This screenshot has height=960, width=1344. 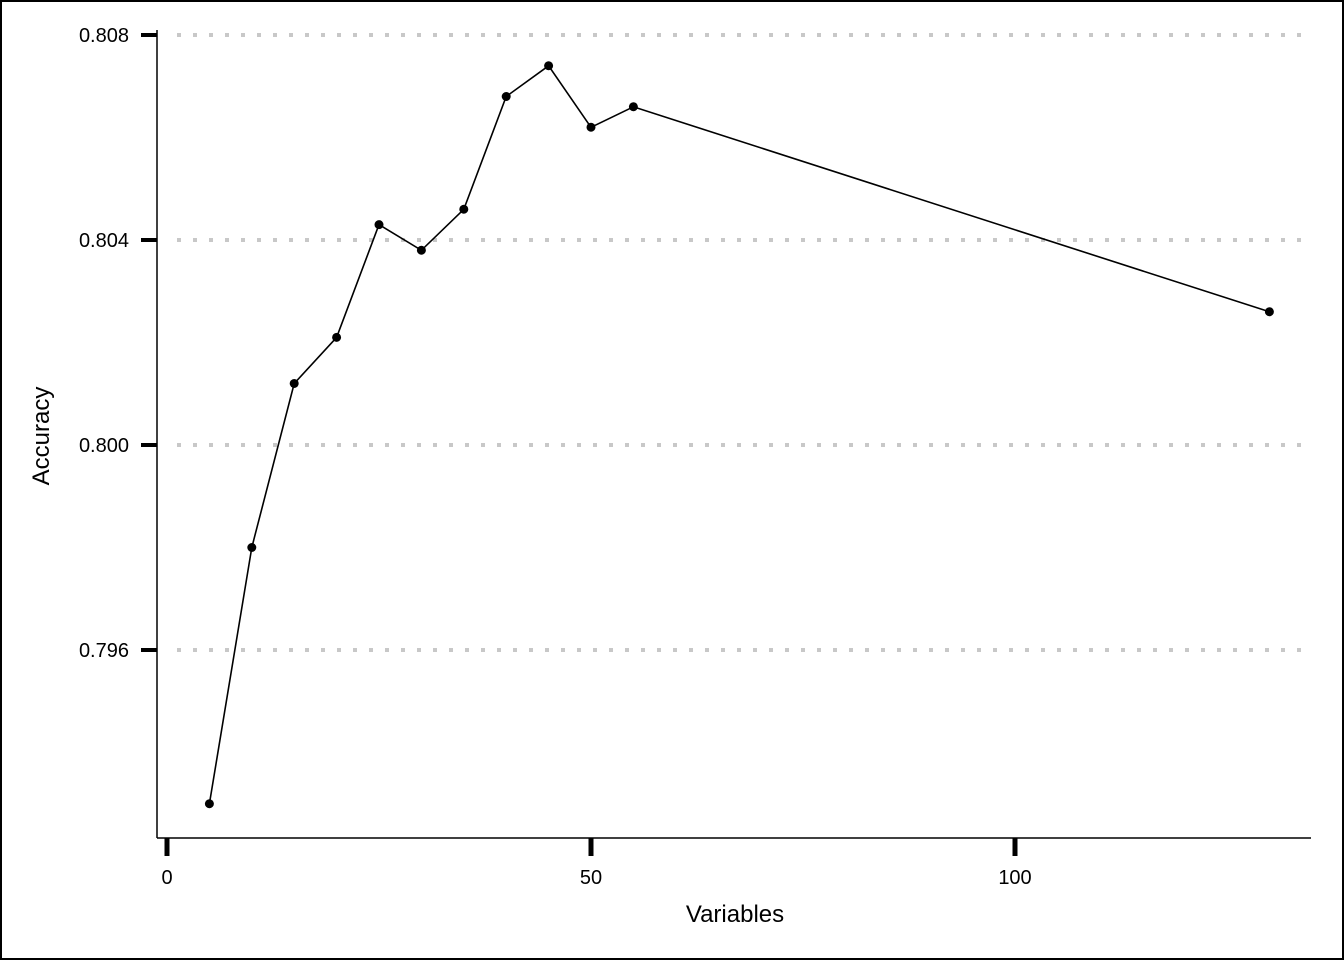 I want to click on y-axis-title: Accuracy, so click(x=41, y=436).